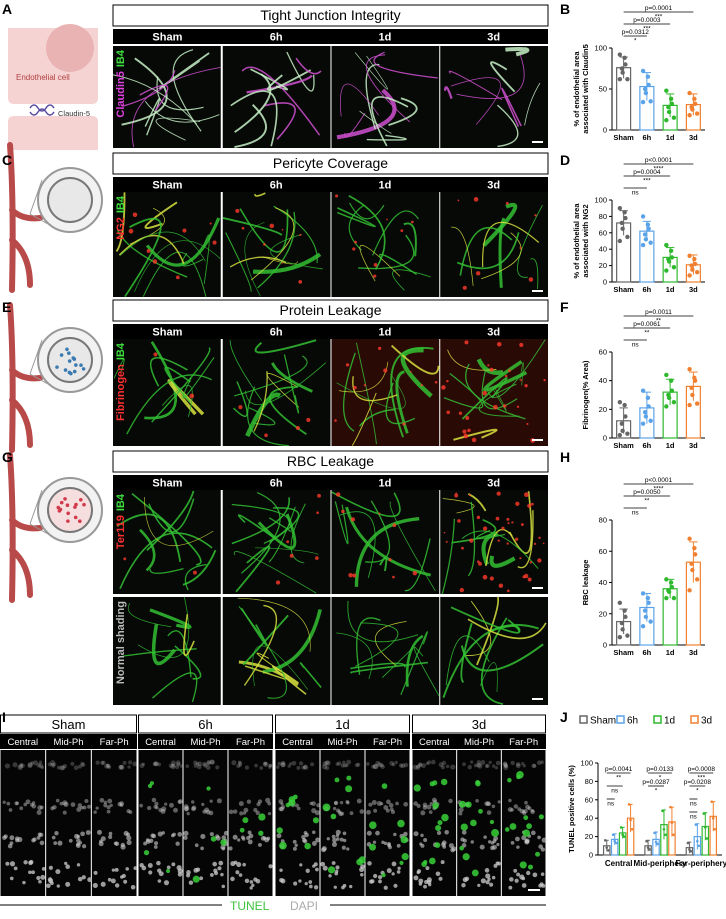 Image resolution: width=726 pixels, height=919 pixels. I want to click on region-label: Far-Ph, so click(250, 742).